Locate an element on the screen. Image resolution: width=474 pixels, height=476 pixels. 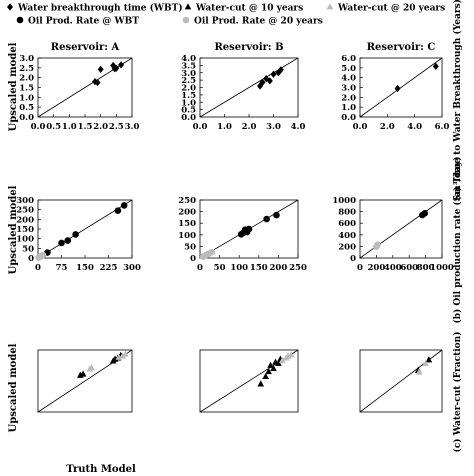
y-tick-label: 400 is located at coordinates (347, 236).